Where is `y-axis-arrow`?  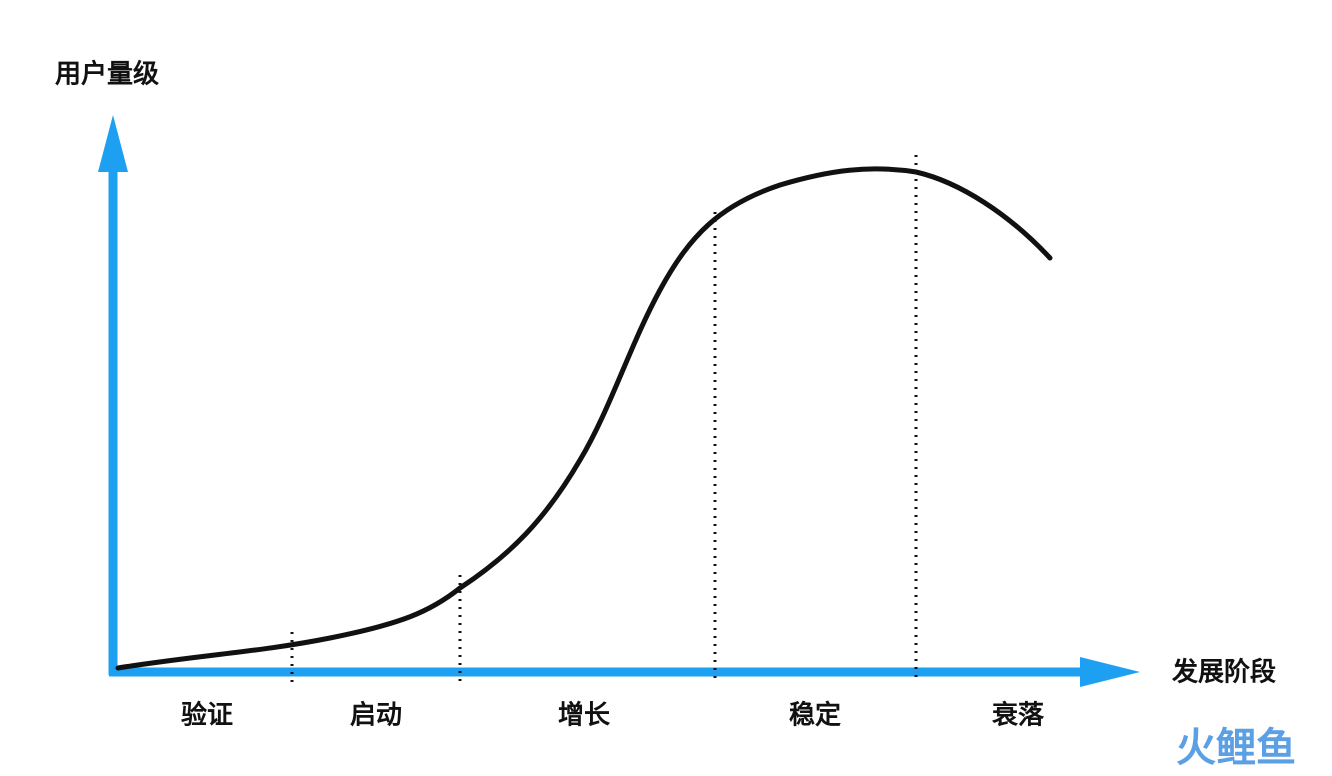
y-axis-arrow is located at coordinates (113, 143).